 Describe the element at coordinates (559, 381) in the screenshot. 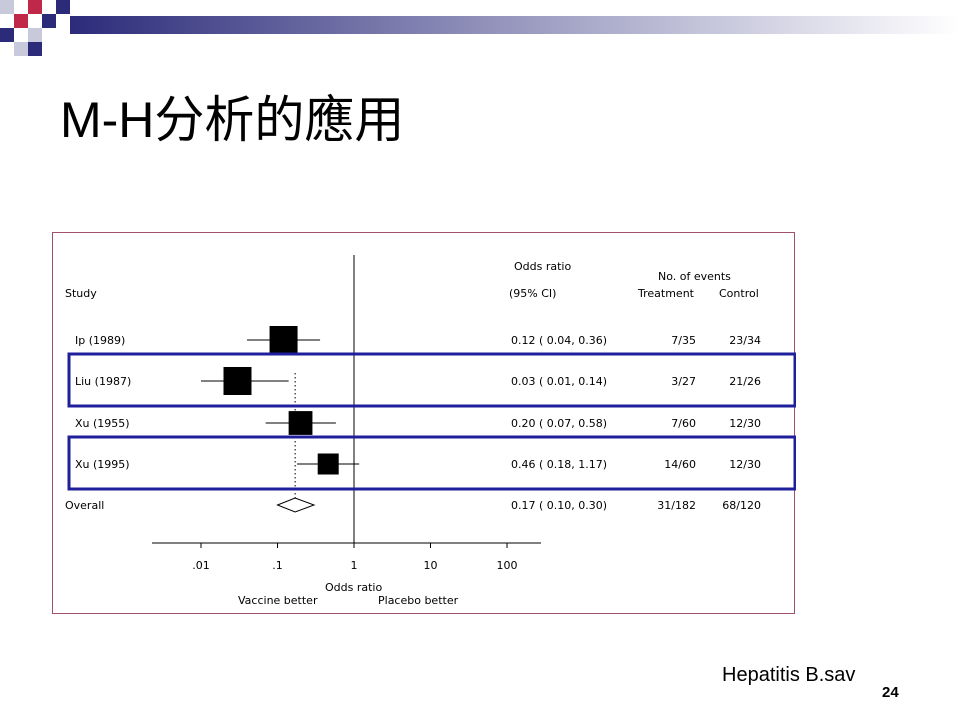

I see `or-ci-text: 0.03 ( 0.01, 0.14)` at that location.